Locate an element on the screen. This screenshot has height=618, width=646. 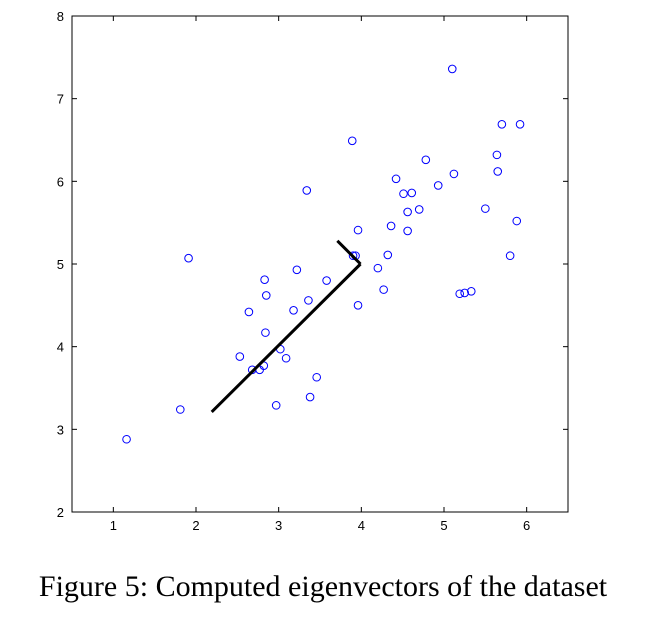
x-tick-label: 2 is located at coordinates (195, 525).